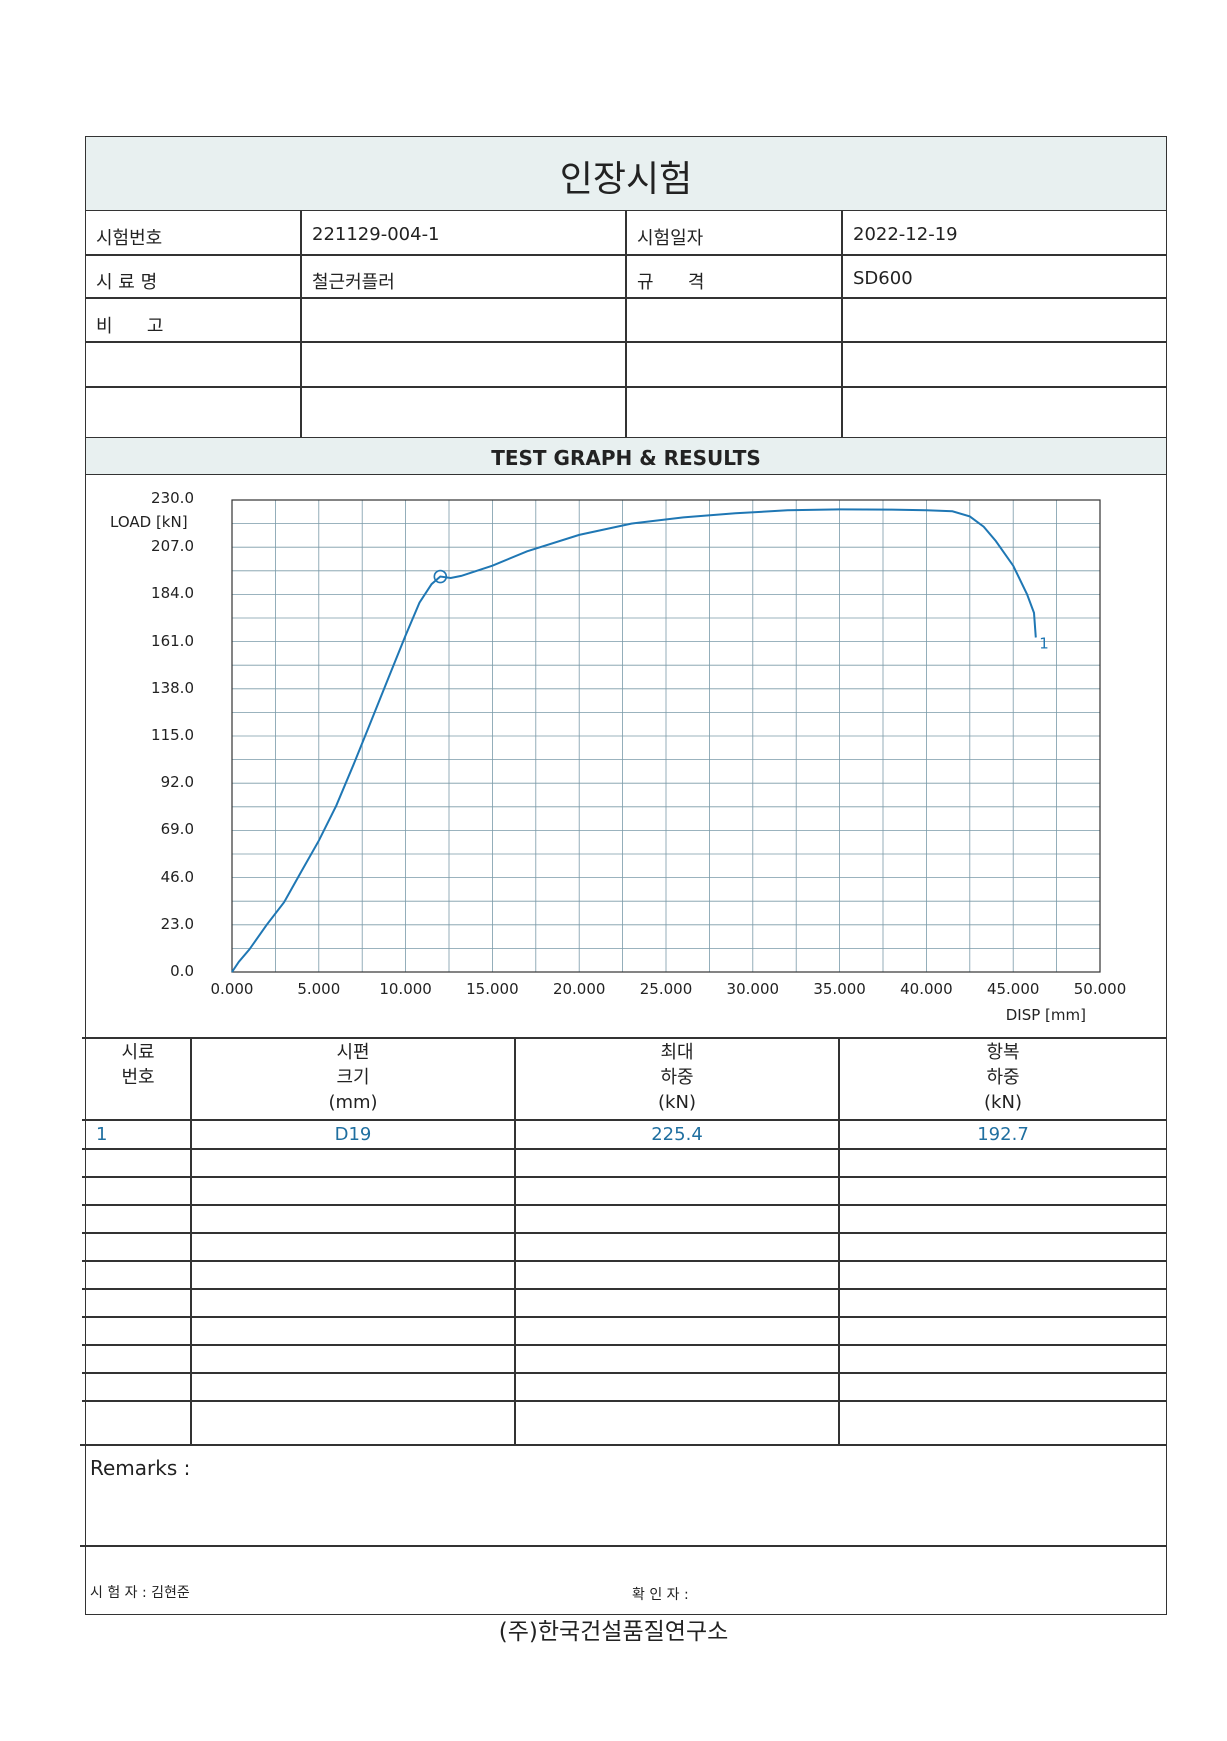  Describe the element at coordinates (353, 282) in the screenshot. I see `sample-name-value: 철근커플러` at that location.